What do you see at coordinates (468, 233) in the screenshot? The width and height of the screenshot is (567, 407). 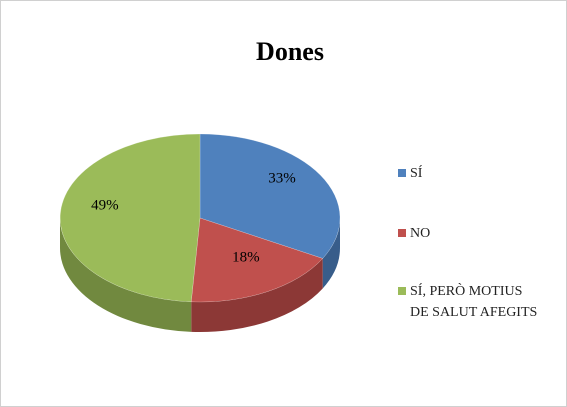 I see `legend-item: NO` at bounding box center [468, 233].